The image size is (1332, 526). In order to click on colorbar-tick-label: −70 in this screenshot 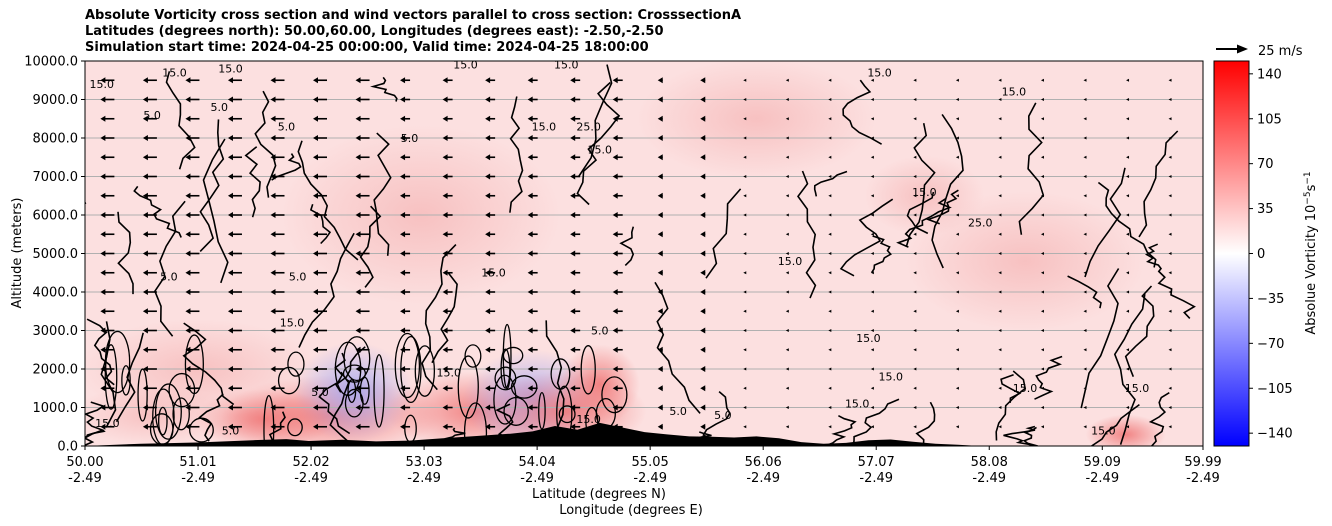, I will do `click(1270, 344)`.